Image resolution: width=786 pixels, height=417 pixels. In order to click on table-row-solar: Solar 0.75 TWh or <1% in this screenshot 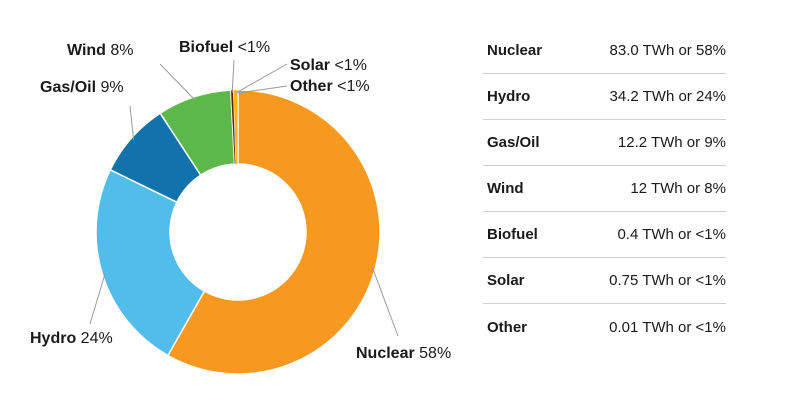, I will do `click(604, 281)`.